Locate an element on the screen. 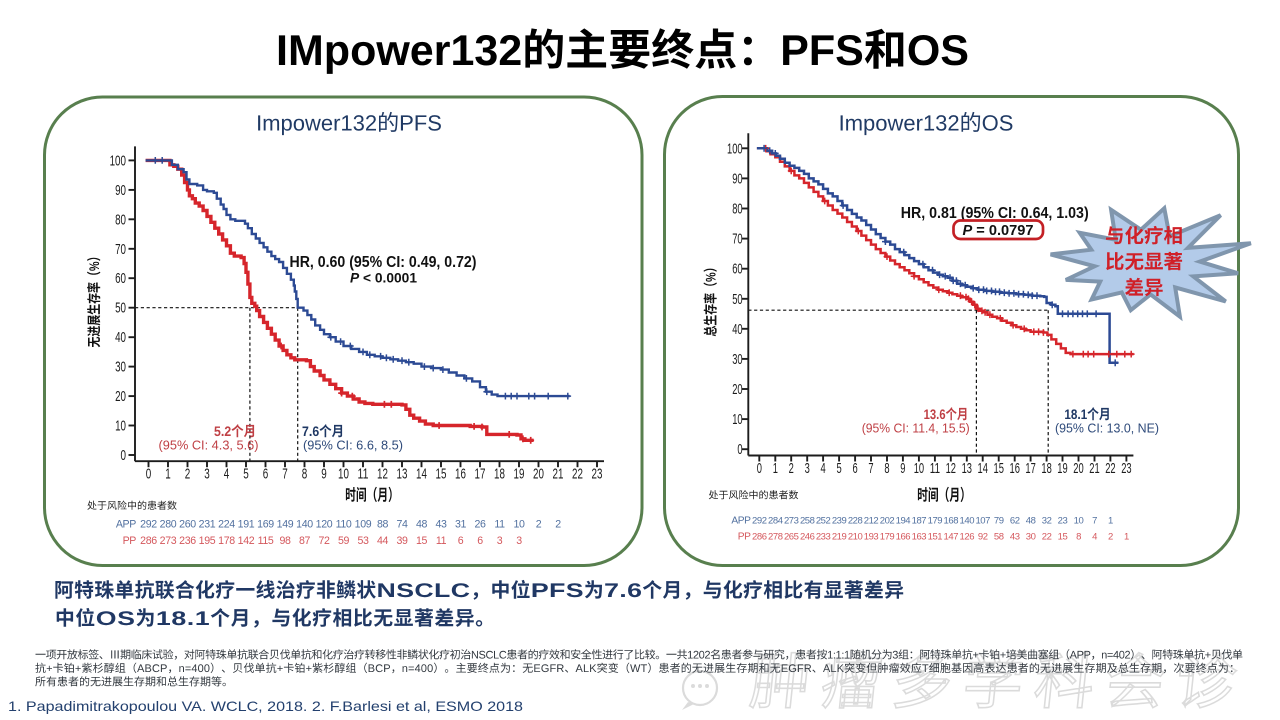 Image resolution: width=1280 pixels, height=720 pixels. svg-text: 80 is located at coordinates (120, 220).